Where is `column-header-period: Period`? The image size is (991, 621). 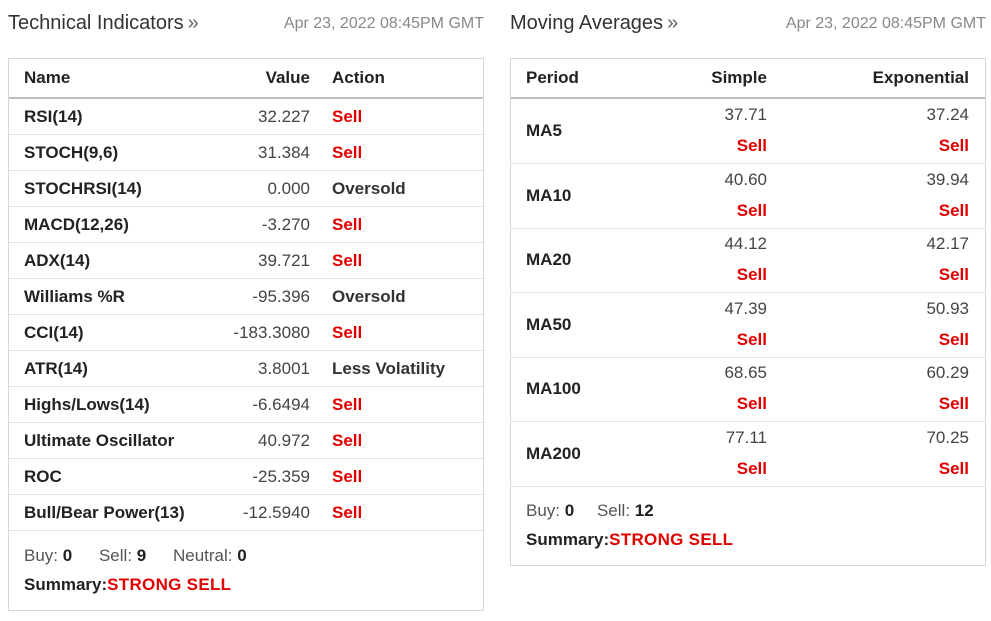 column-header-period: Period is located at coordinates (552, 77).